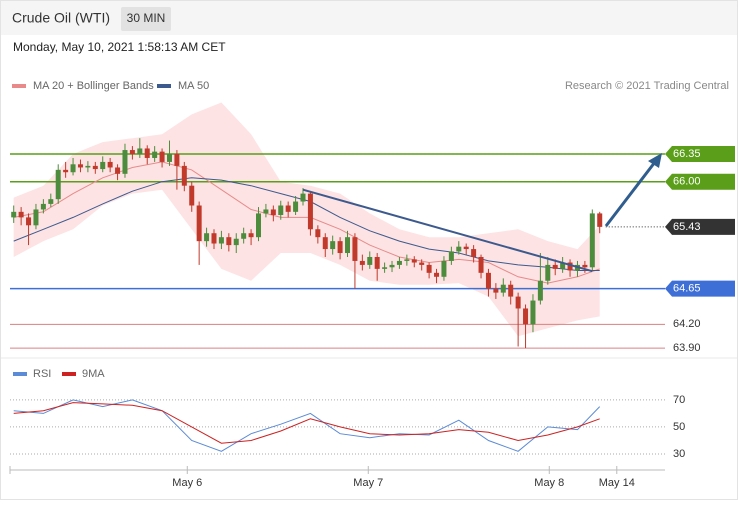  I want to click on trendline, so click(447, 230).